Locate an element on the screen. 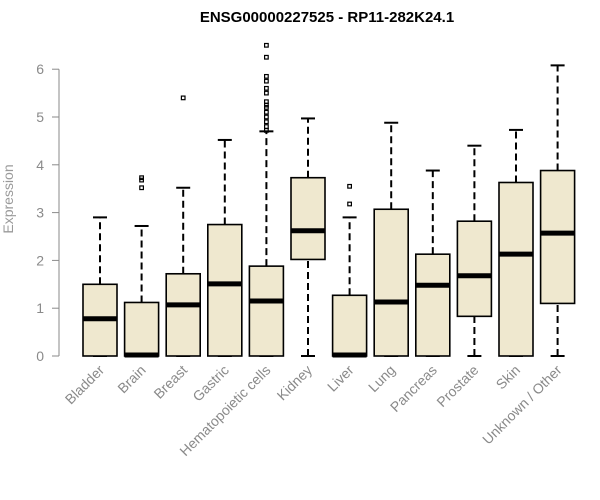 The image size is (600, 500). y-tick-label: 1 is located at coordinates (40, 308).